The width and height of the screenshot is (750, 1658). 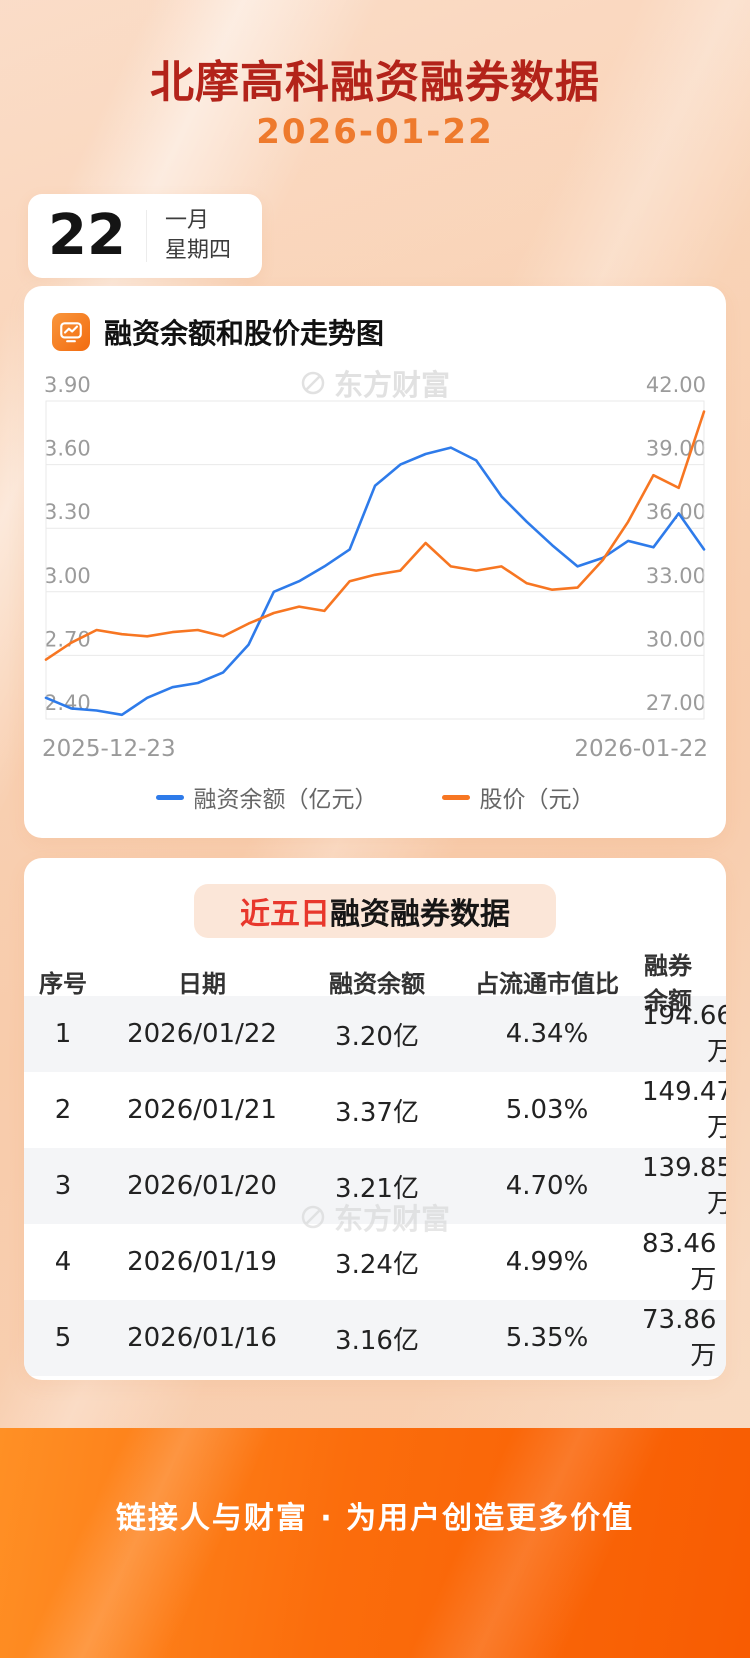 I want to click on cell-market-cap-ratio: 4.34%, so click(x=547, y=1034).